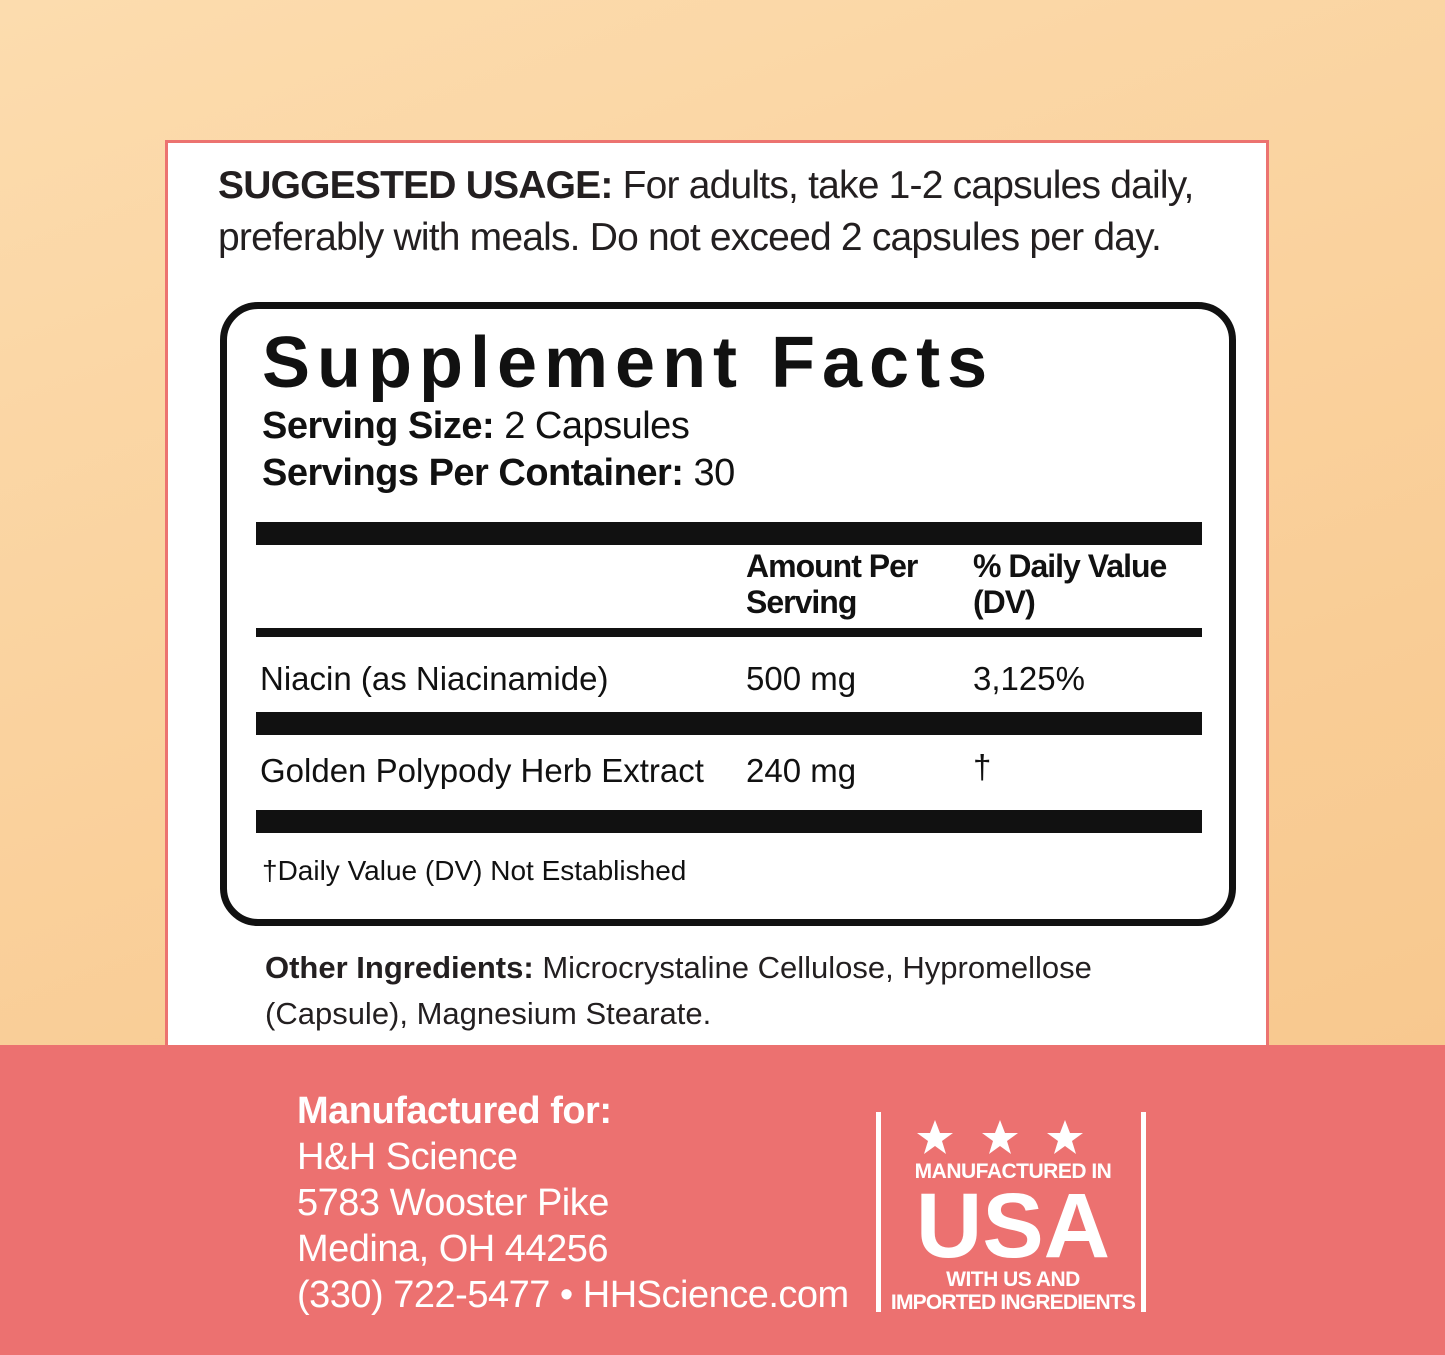 This screenshot has height=1355, width=1445. Describe the element at coordinates (482, 770) in the screenshot. I see `cell: Golden Polypody Herb Extract` at that location.